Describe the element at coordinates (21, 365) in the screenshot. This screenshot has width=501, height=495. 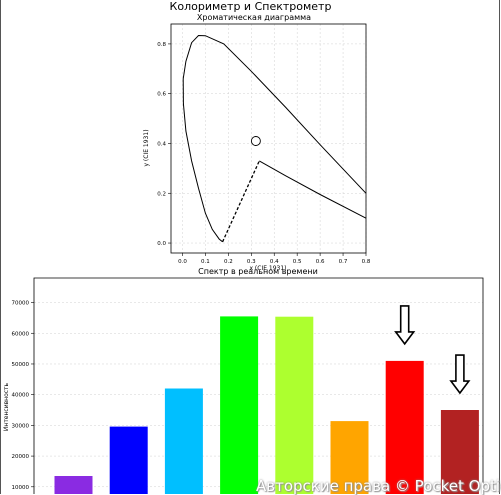
I see `spectrum-ytick-label: 50000` at that location.